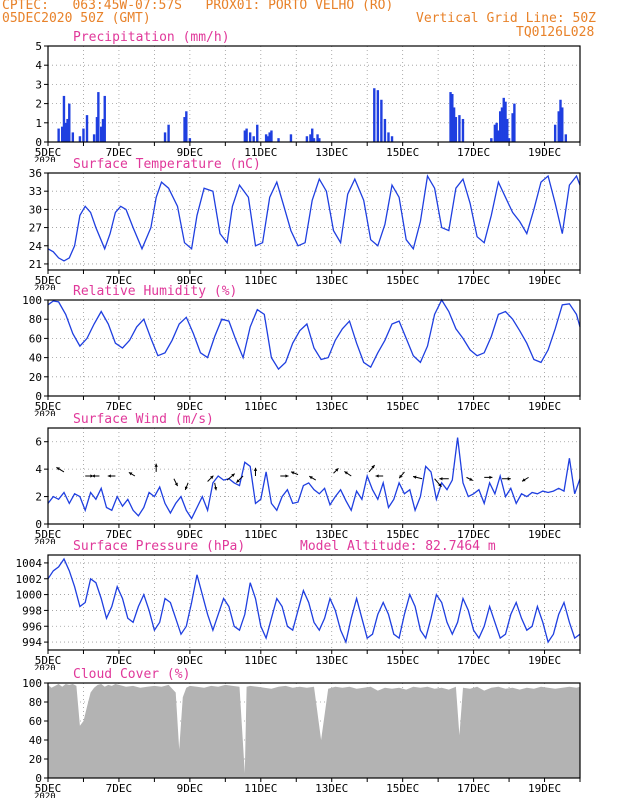  What do you see at coordinates (314, 221) in the screenshot?
I see `panel-frame` at bounding box center [314, 221].